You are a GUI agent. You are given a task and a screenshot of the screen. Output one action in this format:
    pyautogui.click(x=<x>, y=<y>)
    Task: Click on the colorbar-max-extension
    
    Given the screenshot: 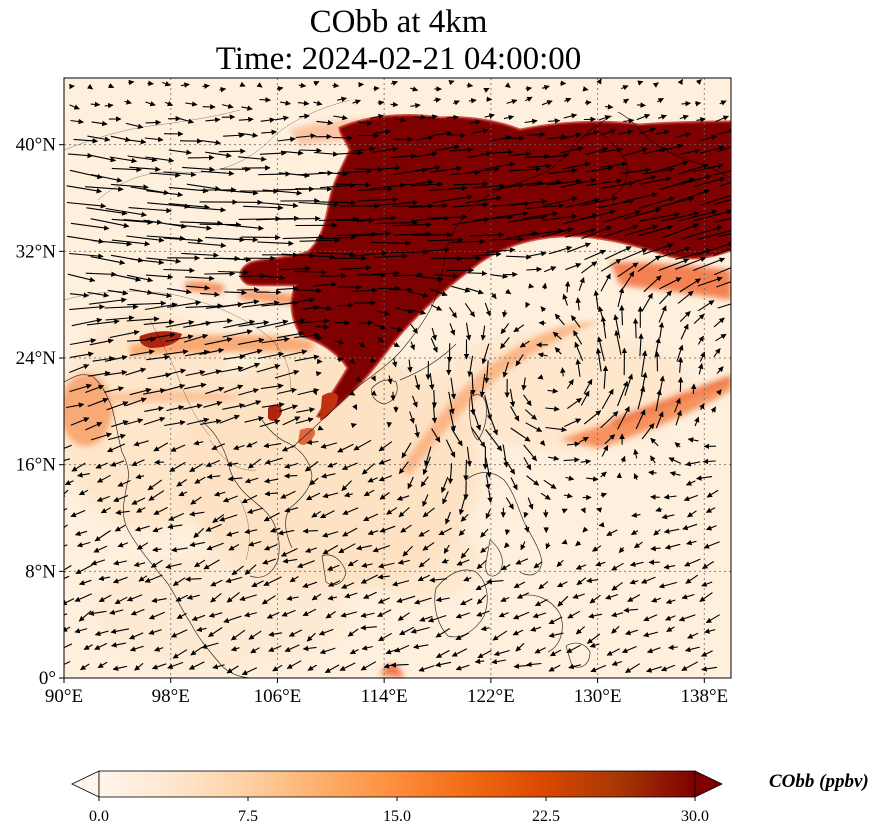 What is the action you would take?
    pyautogui.click(x=708, y=784)
    